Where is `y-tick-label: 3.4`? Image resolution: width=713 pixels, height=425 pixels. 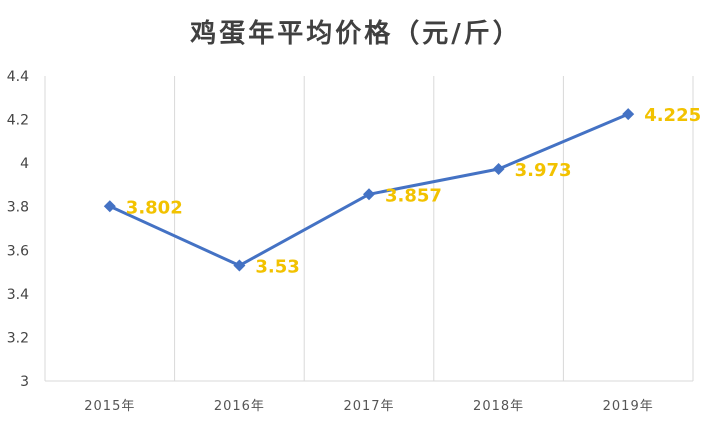 y-tick-label: 3.4 is located at coordinates (18, 295).